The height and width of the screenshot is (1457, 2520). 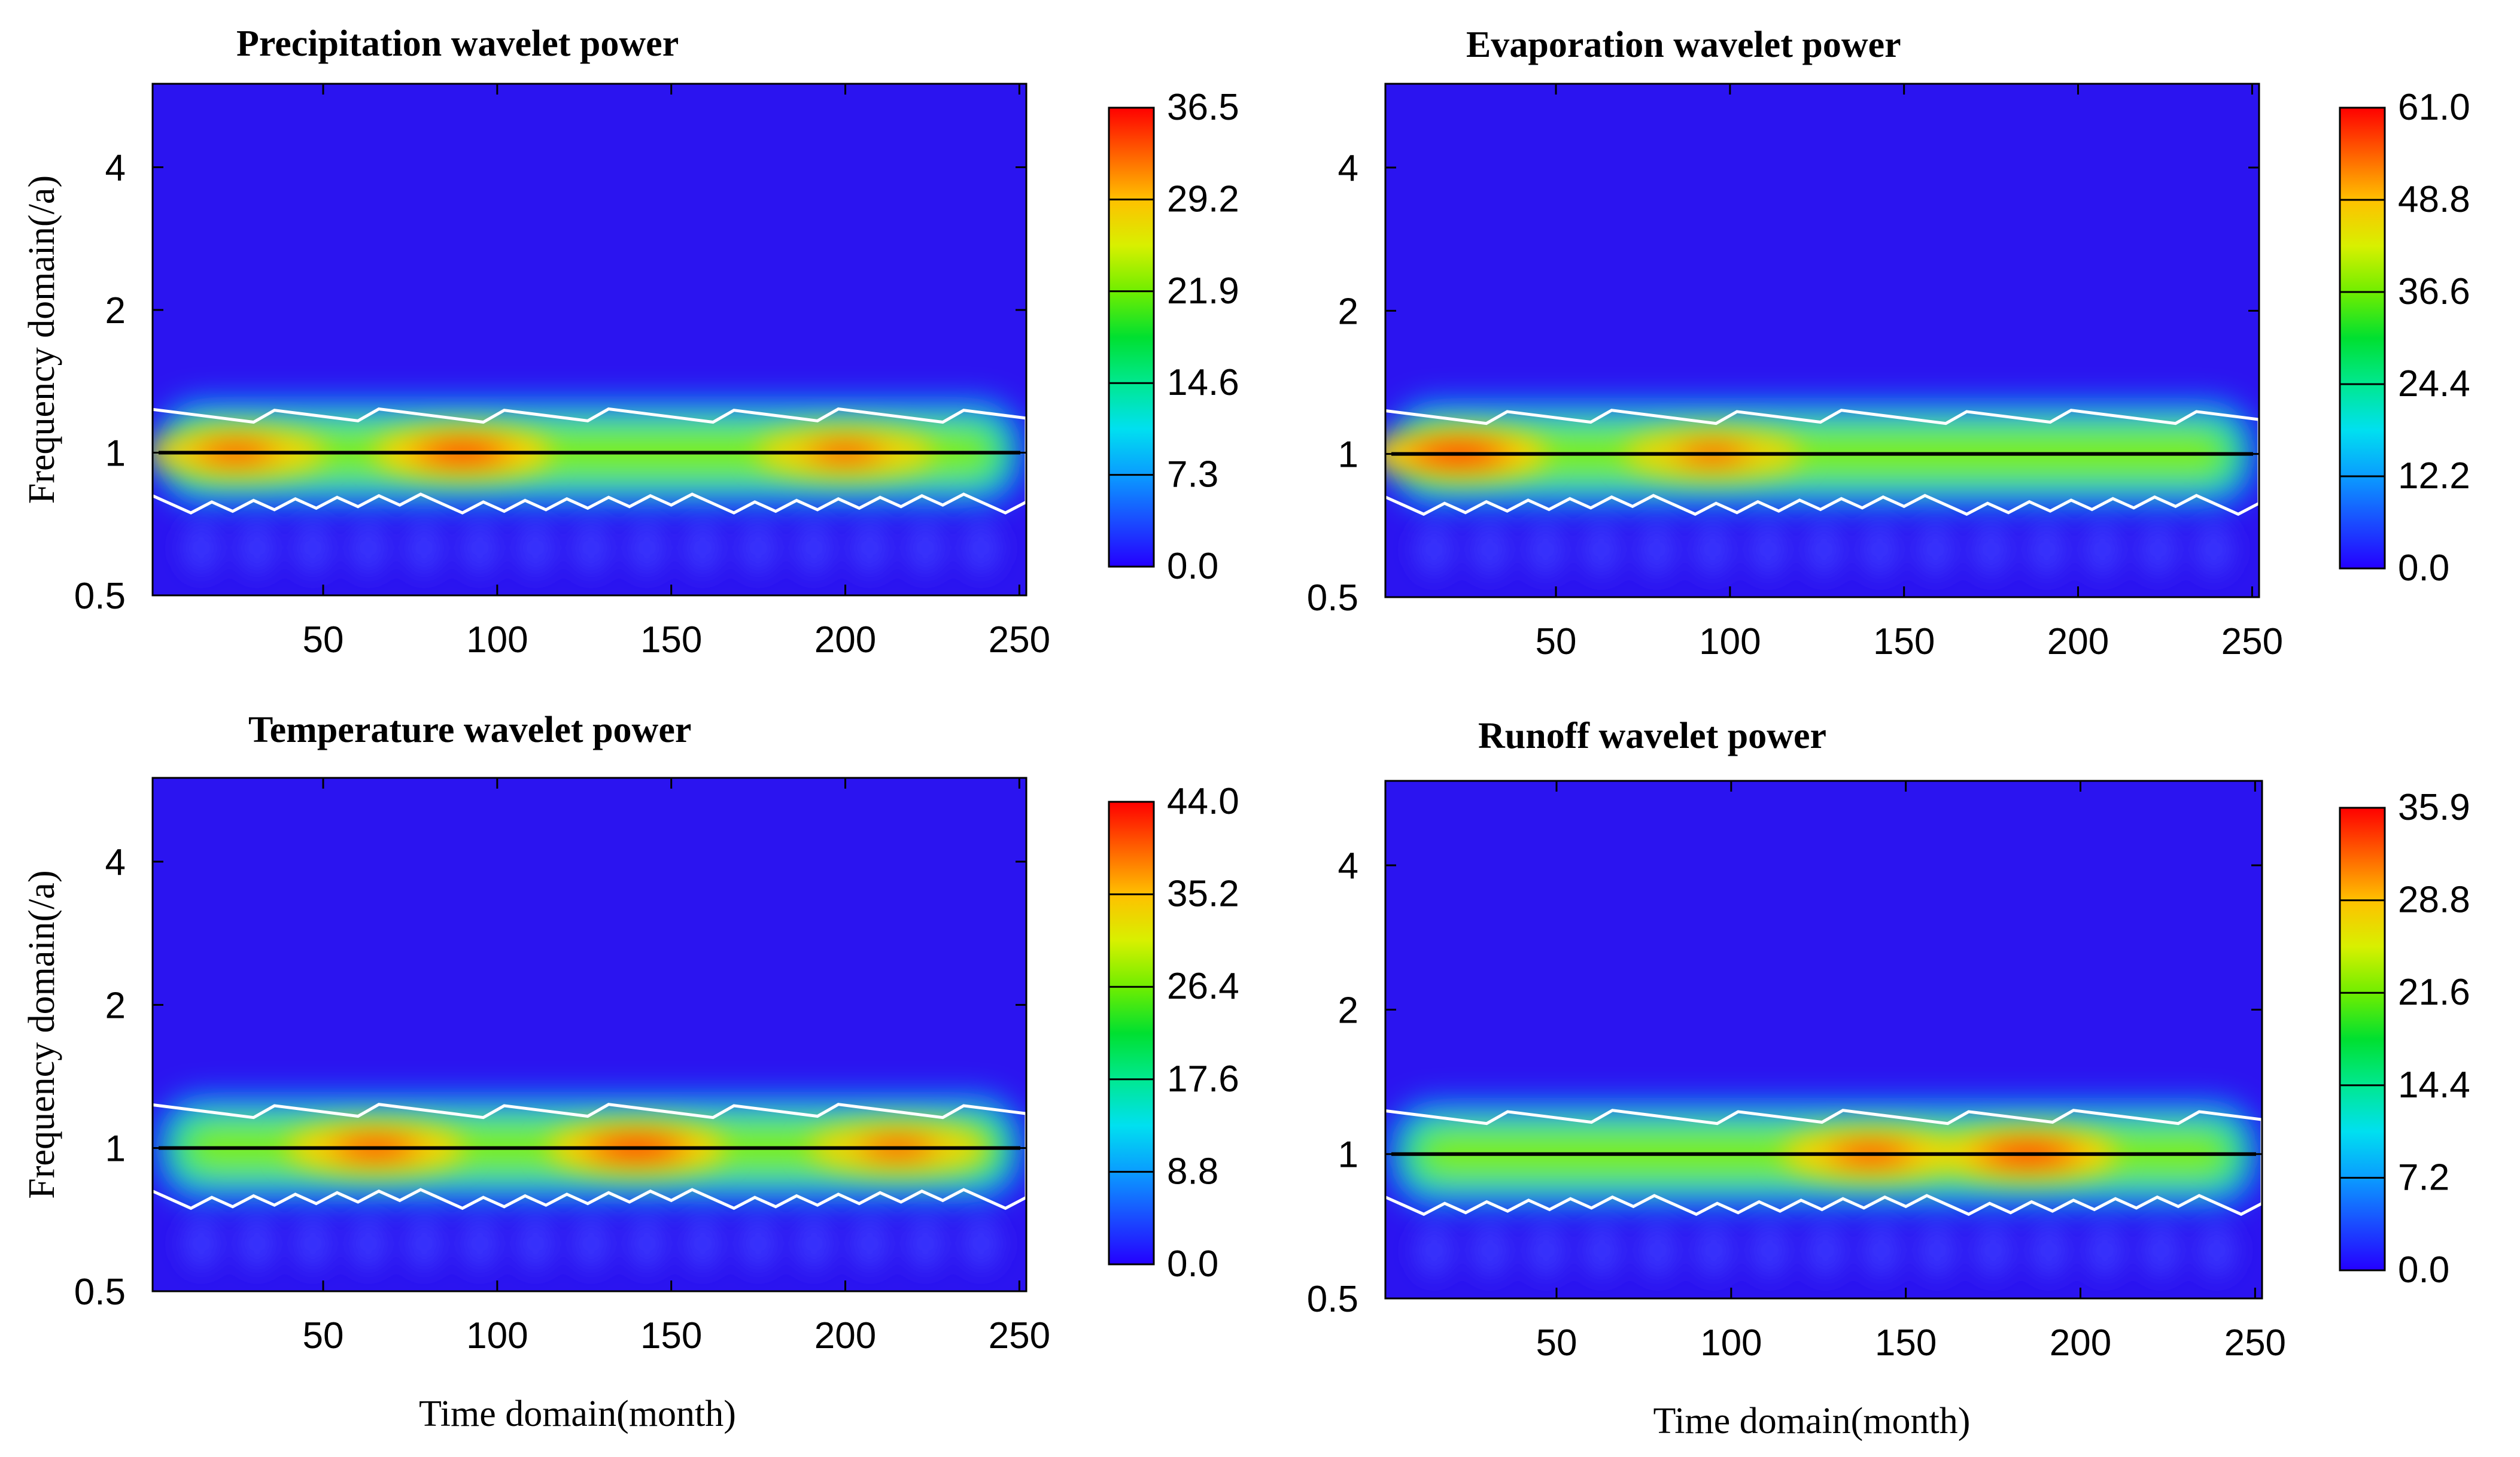 What do you see at coordinates (2434, 199) in the screenshot?
I see `colorbar-tick-label: 48.8` at bounding box center [2434, 199].